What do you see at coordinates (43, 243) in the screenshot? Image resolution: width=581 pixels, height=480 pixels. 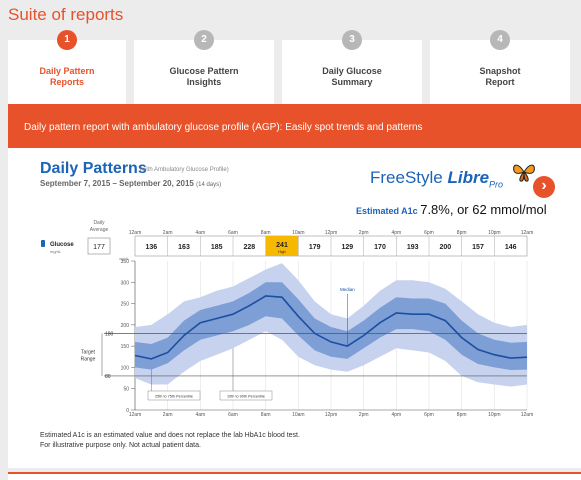 I see `sensor-icon` at bounding box center [43, 243].